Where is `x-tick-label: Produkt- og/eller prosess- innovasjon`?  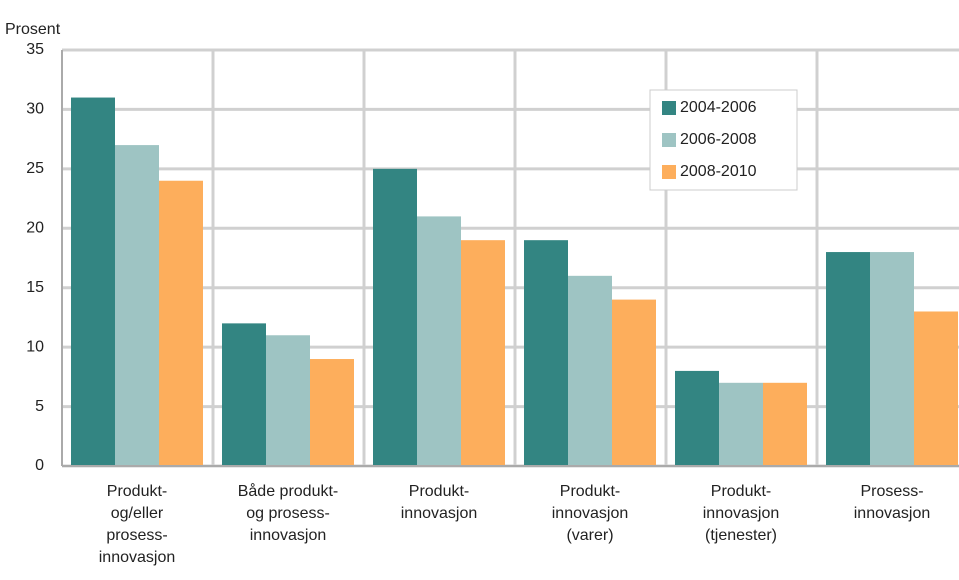
x-tick-label: Produkt- og/eller prosess- innovasjon is located at coordinates (137, 524).